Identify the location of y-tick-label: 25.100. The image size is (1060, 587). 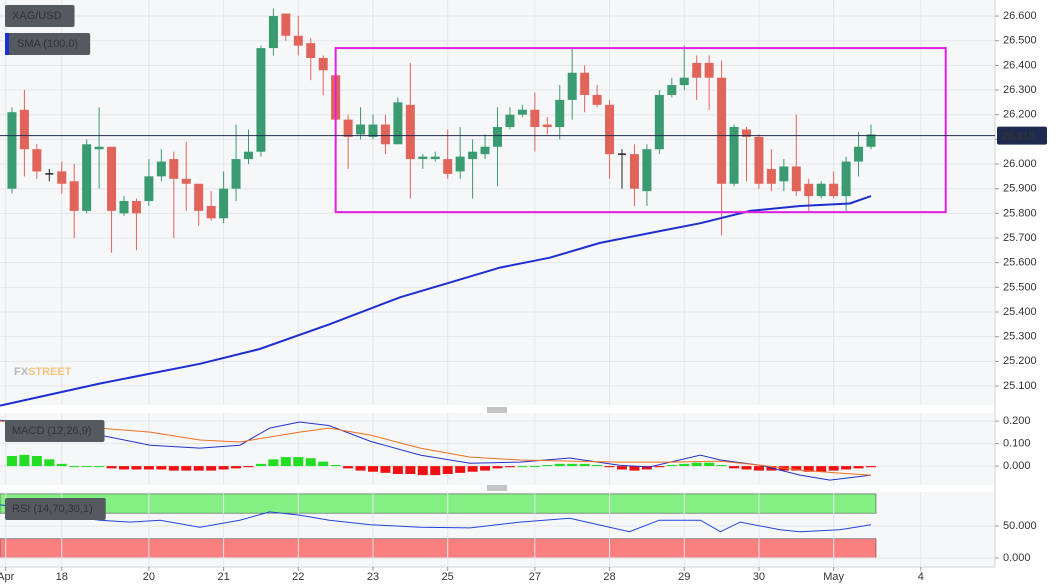
(1020, 386).